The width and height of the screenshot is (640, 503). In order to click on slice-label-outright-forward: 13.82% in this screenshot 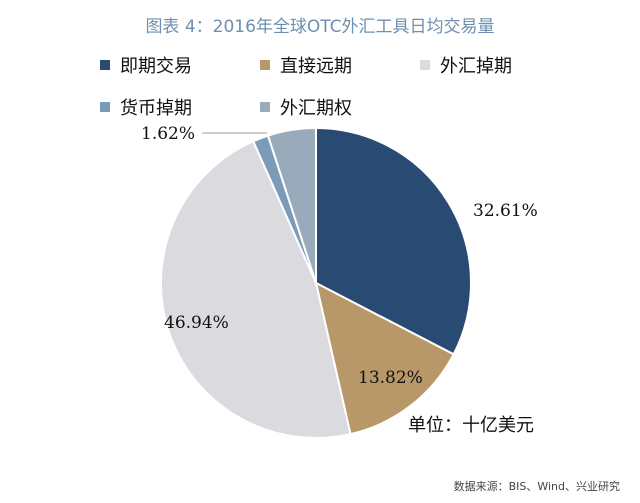, I will do `click(390, 378)`.